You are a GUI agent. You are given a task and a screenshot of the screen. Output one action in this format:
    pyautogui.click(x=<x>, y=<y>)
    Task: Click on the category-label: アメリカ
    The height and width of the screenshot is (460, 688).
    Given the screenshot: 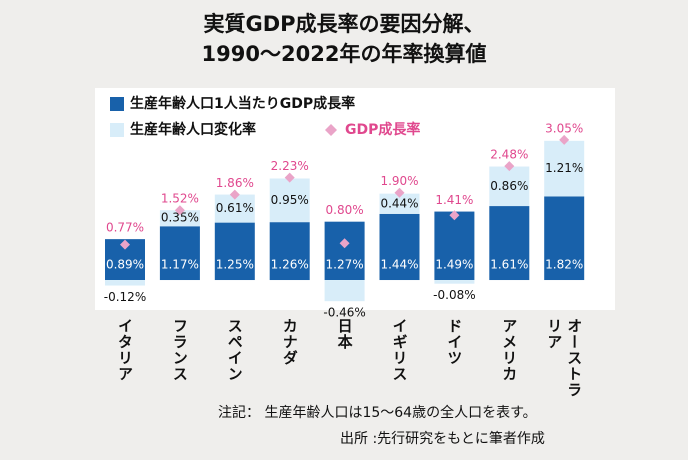 What is the action you would take?
    pyautogui.click(x=509, y=350)
    